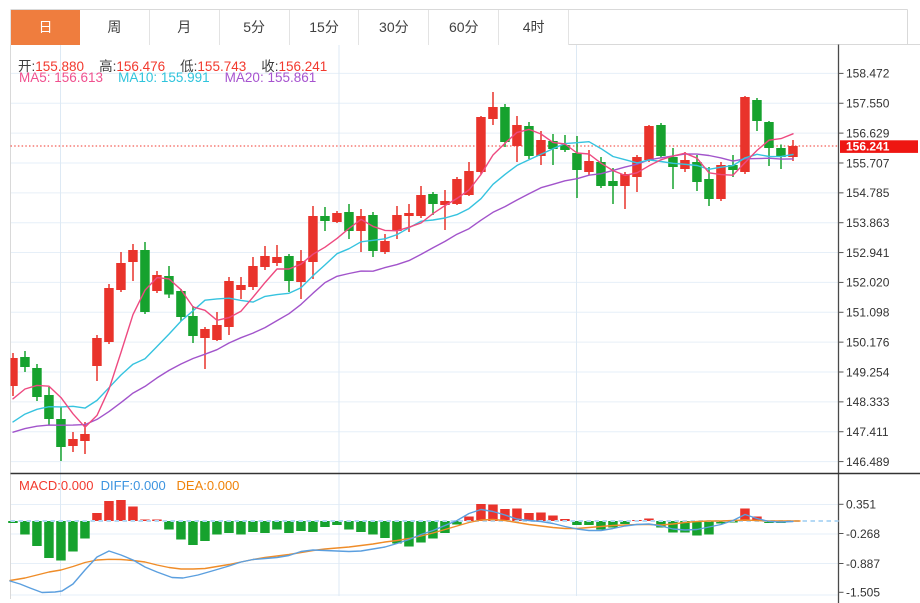 This screenshot has width=920, height=603. Describe the element at coordinates (868, 163) in the screenshot. I see `svg-text: 155.707` at that location.